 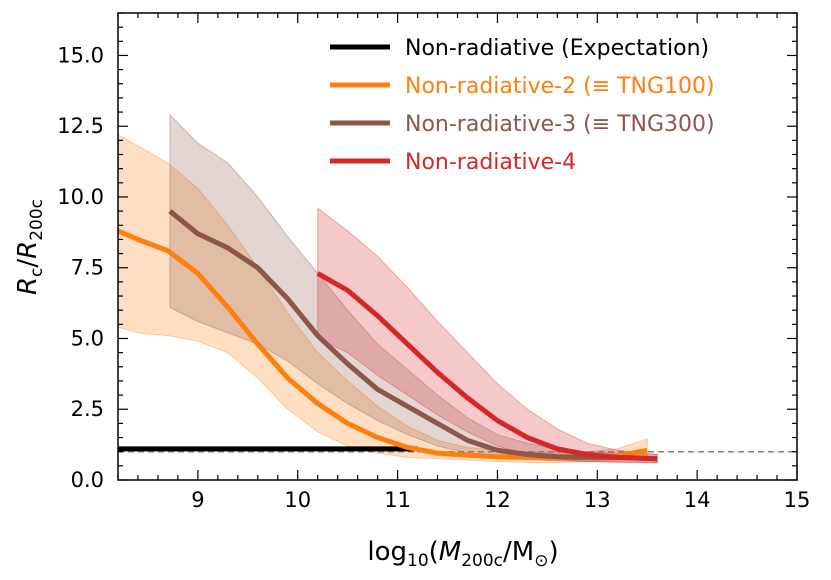 I want to click on y-tick-label: 0.0, so click(x=87, y=480).